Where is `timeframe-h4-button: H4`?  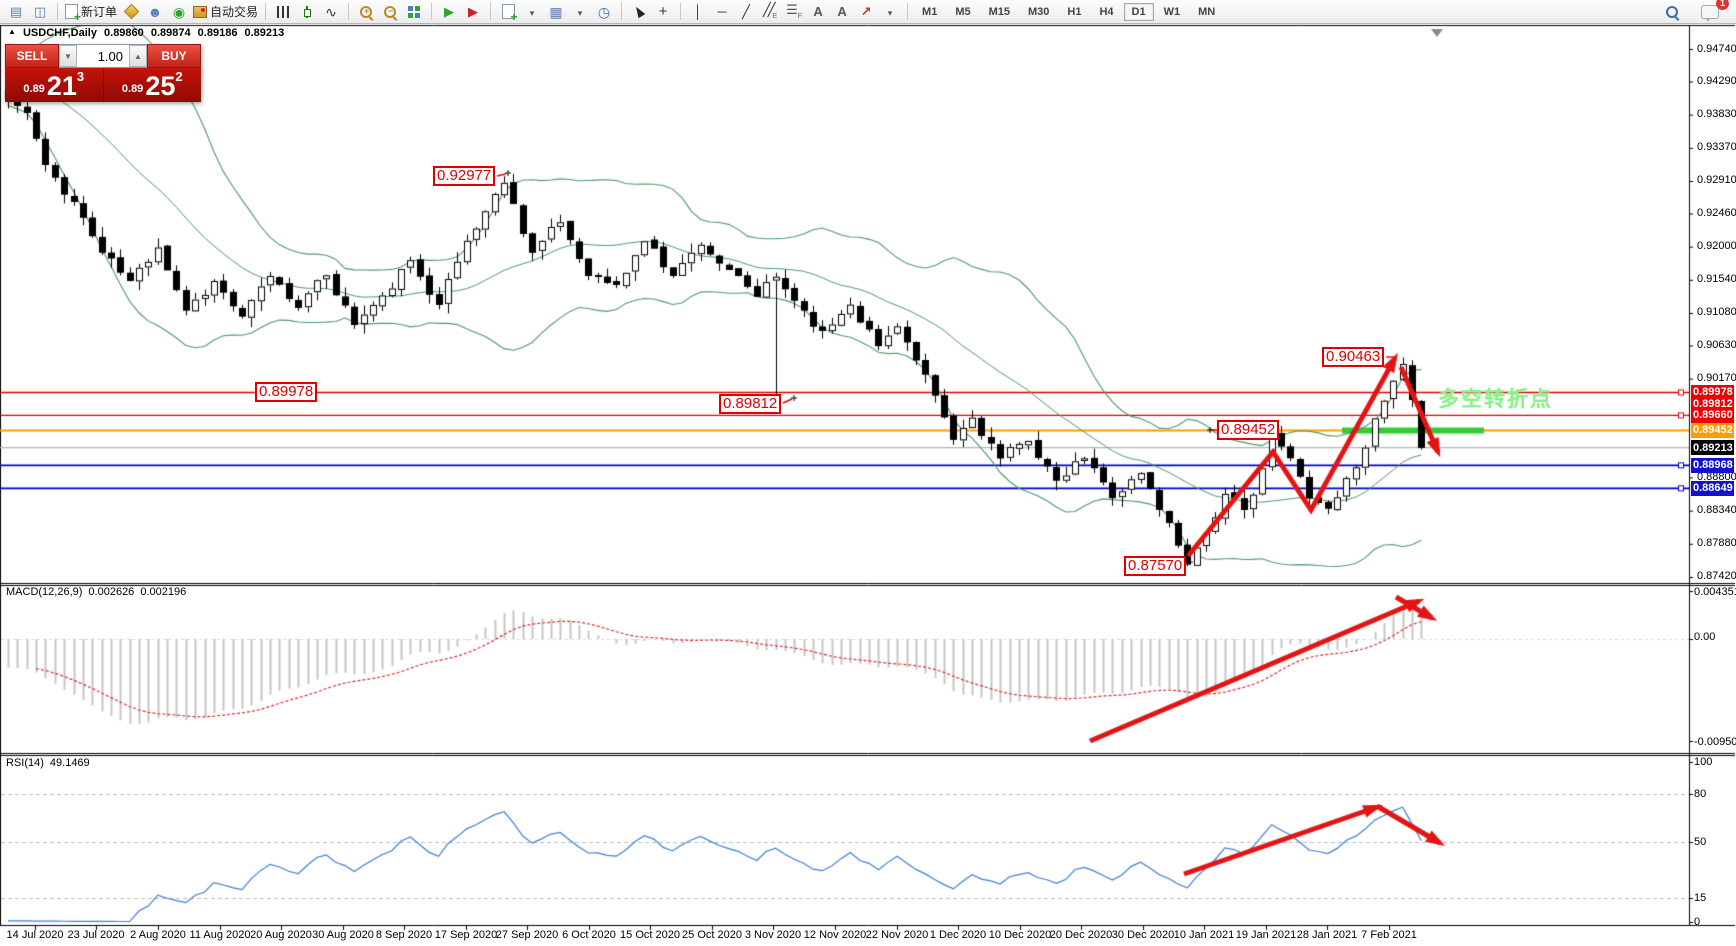
timeframe-h4-button: H4 is located at coordinates (1106, 11).